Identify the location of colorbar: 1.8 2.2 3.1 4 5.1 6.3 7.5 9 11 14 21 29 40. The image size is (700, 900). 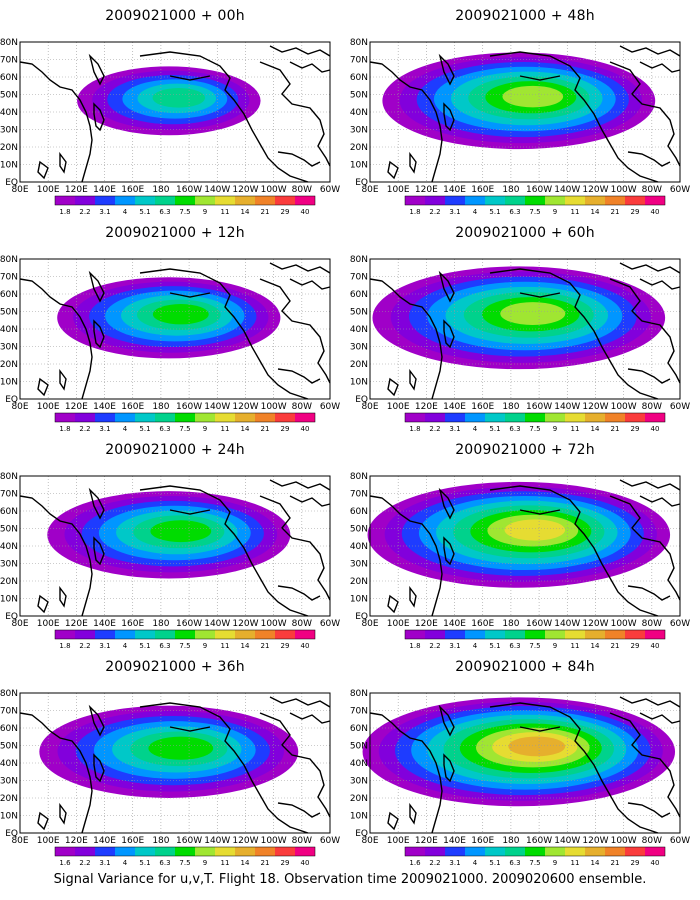
(535, 205).